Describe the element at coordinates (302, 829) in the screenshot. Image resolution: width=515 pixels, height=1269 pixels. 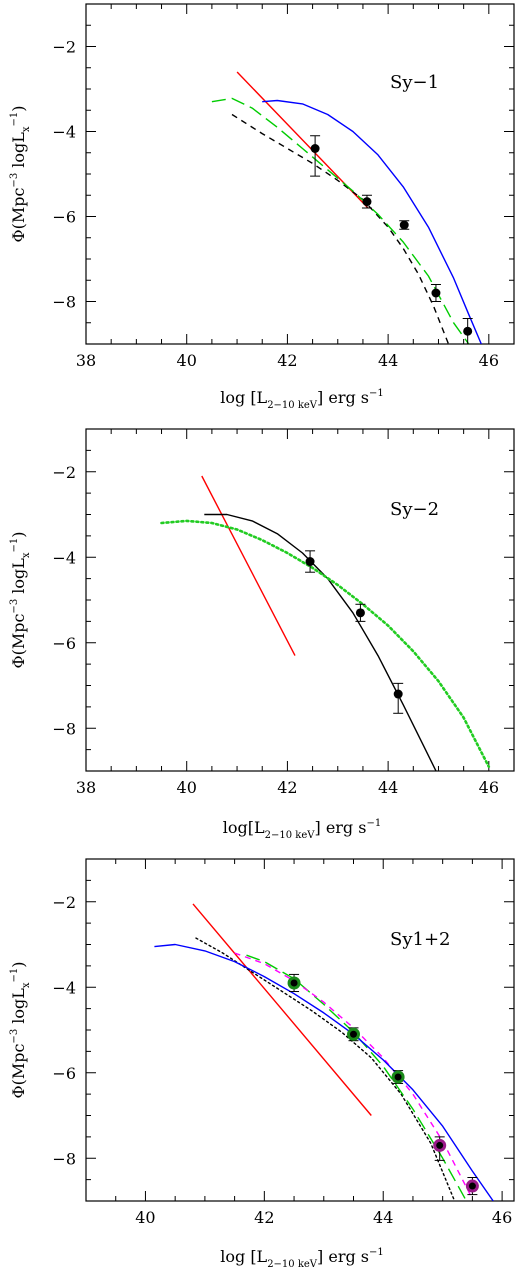
I see `x-axis-label: log[L2−10 keV] erg s−1` at that location.